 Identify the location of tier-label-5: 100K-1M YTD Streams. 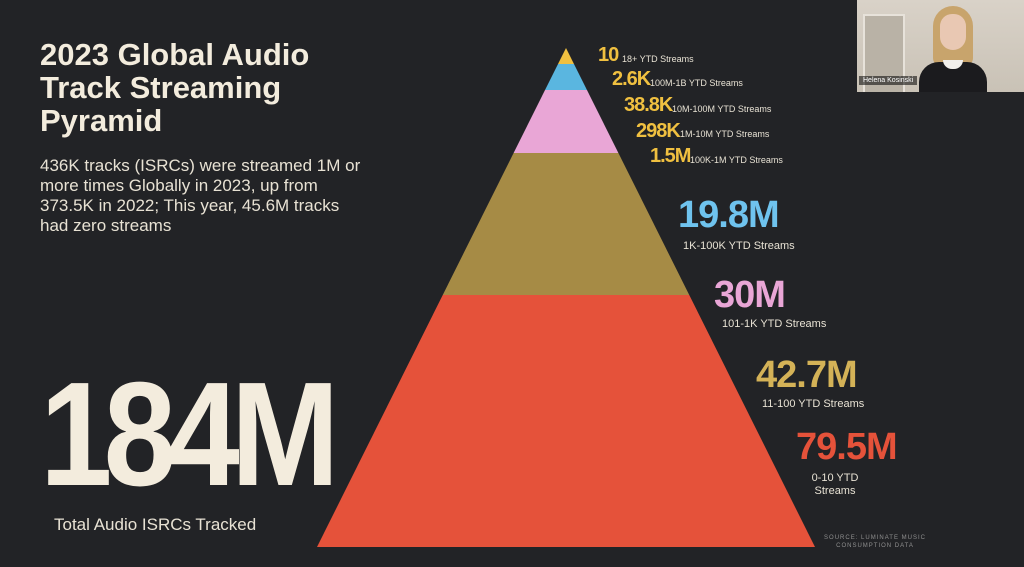
(736, 160).